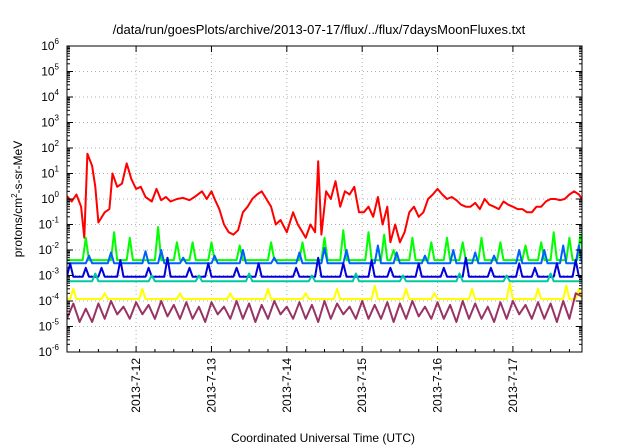 The width and height of the screenshot is (640, 448). Describe the element at coordinates (18, 227) in the screenshot. I see `y-axis-label-main: protons/cm` at that location.